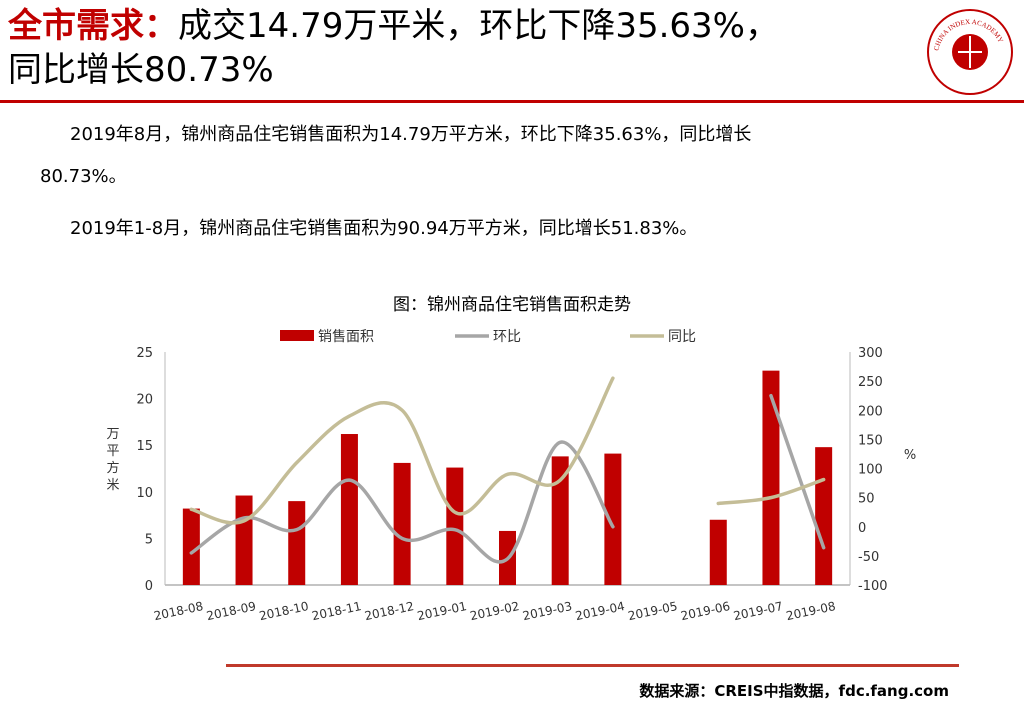 This screenshot has height=709, width=1024. What do you see at coordinates (705, 611) in the screenshot?
I see `x-tick-label: 2019-06` at bounding box center [705, 611].